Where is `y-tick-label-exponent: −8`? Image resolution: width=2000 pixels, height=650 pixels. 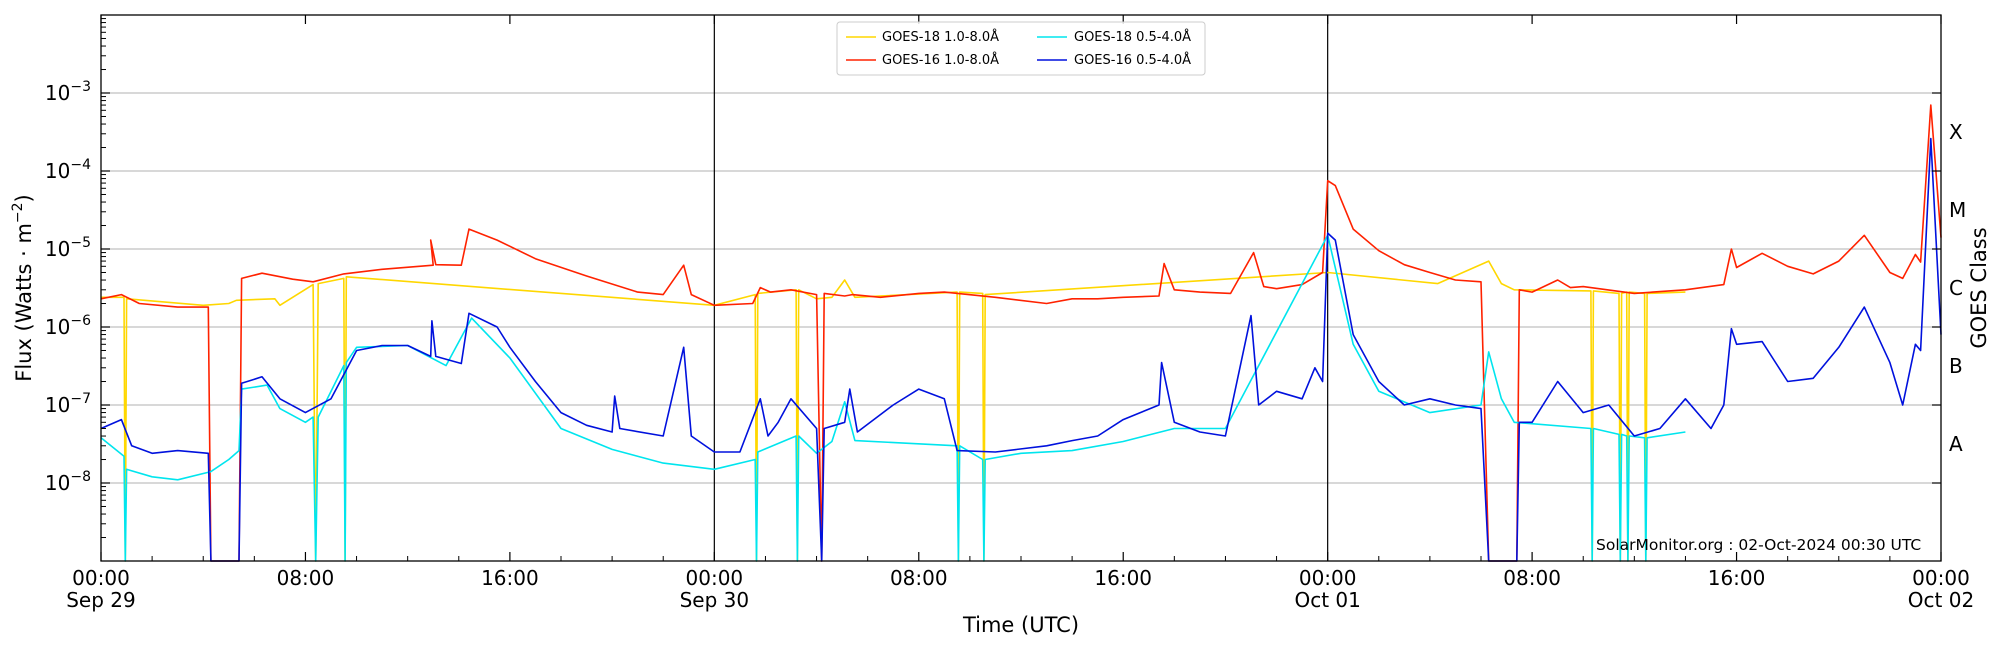 y-tick-label-exponent: −8 is located at coordinates (80, 477).